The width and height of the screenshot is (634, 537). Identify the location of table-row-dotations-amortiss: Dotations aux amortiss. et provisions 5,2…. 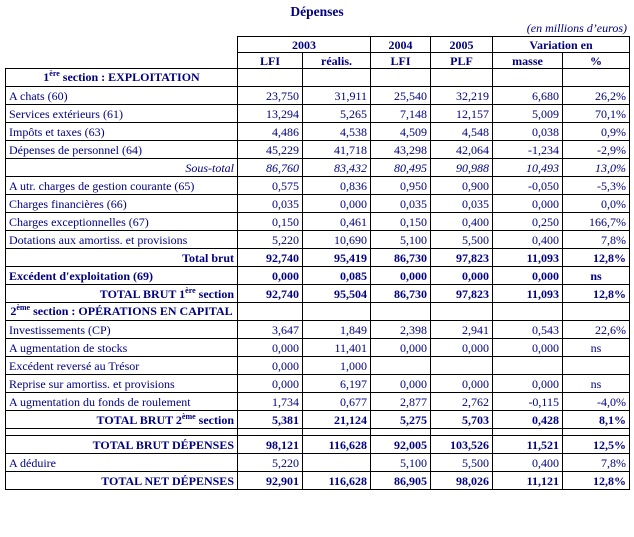
(318, 239).